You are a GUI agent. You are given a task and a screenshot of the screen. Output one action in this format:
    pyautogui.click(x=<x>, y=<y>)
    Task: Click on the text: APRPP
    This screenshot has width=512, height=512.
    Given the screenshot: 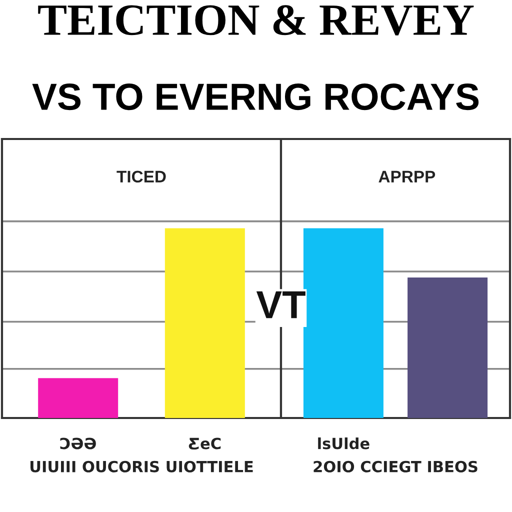 What is the action you would take?
    pyautogui.click(x=407, y=176)
    